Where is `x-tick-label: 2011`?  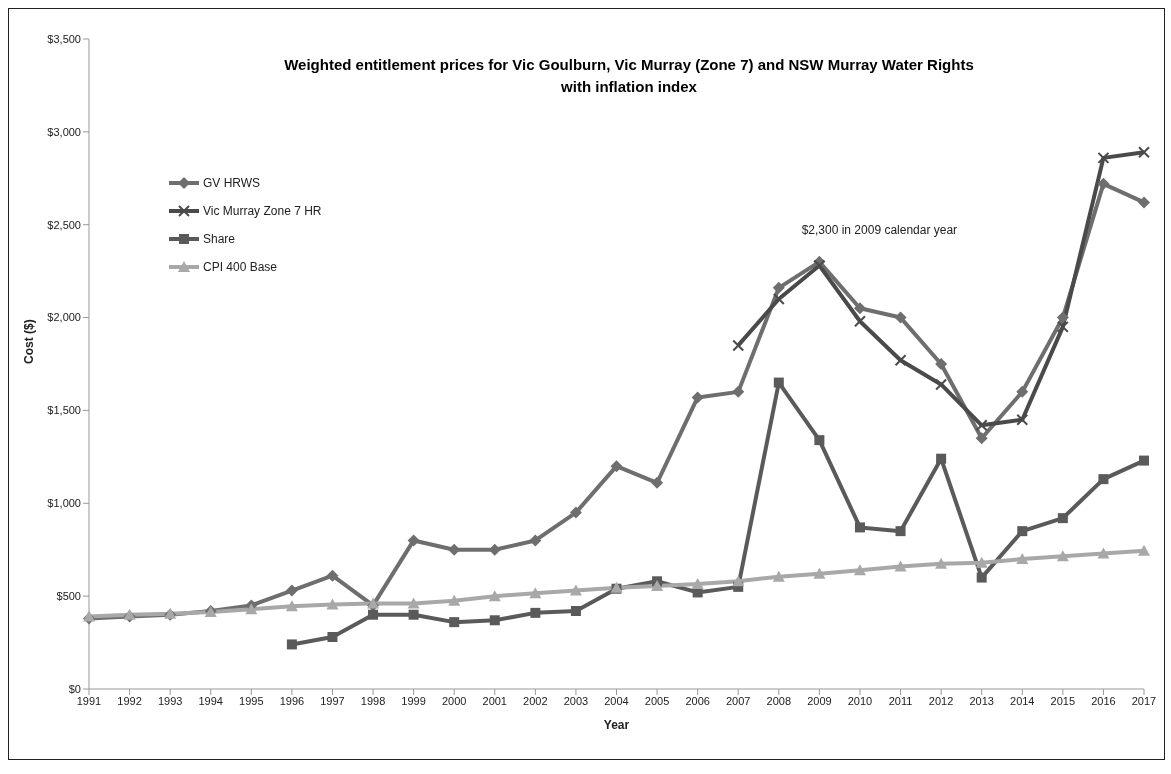
x-tick-label: 2011 is located at coordinates (900, 700).